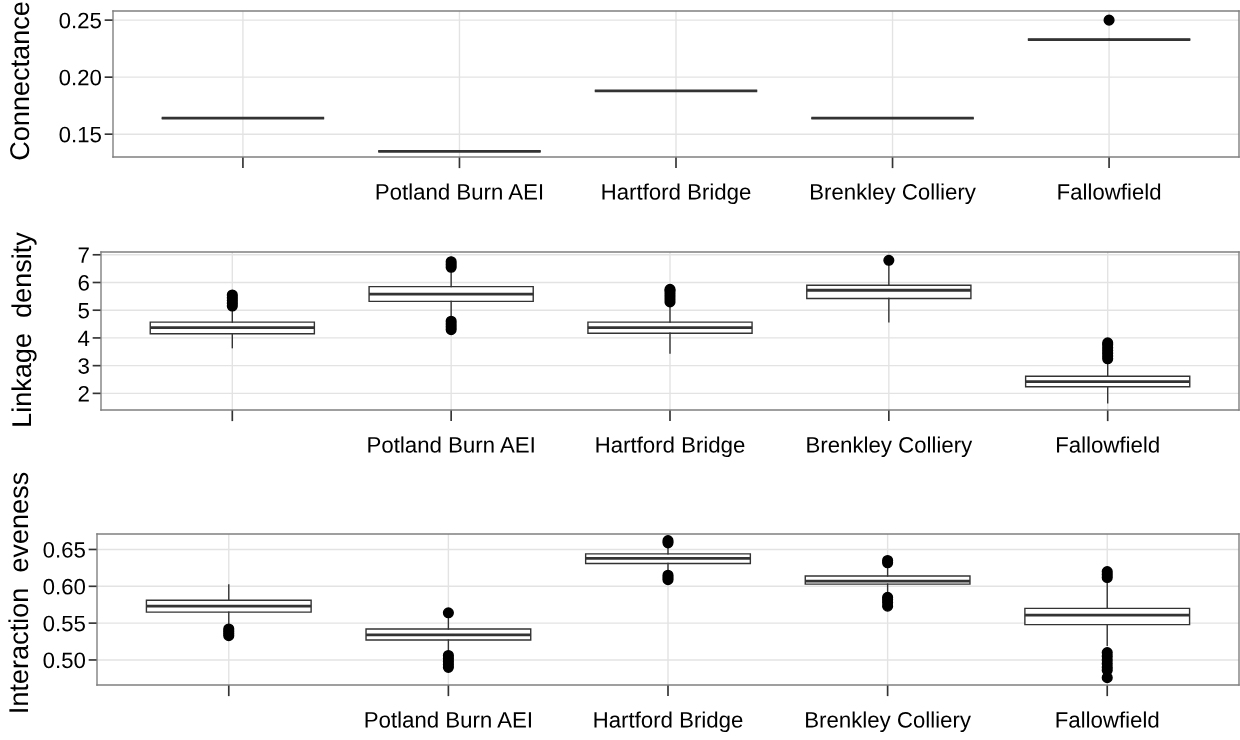 This screenshot has width=1240, height=740. What do you see at coordinates (20, 81) in the screenshot?
I see `y-axis-title: Connectance` at bounding box center [20, 81].